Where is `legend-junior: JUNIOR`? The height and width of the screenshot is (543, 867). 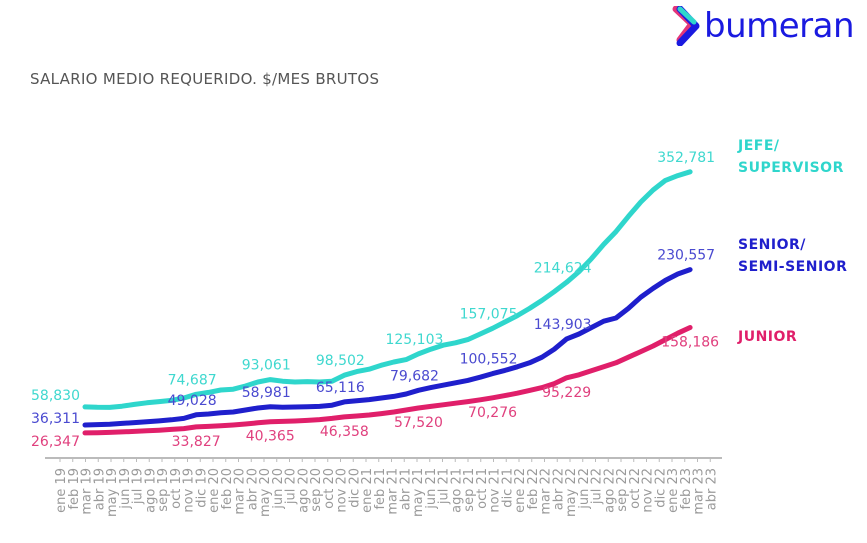
legend-junior: JUNIOR is located at coordinates (768, 337).